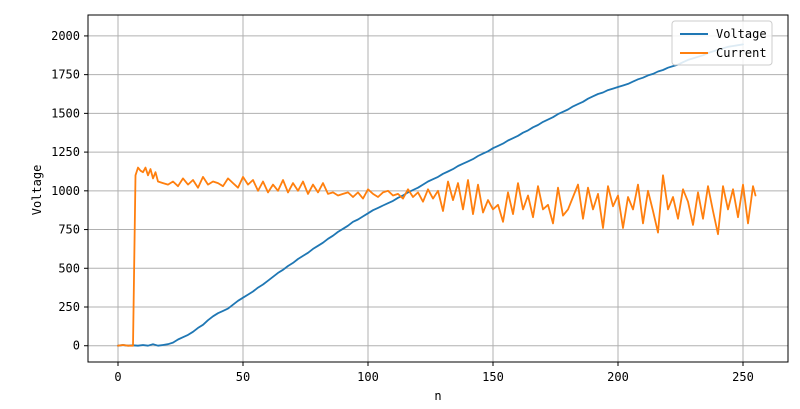 The image size is (800, 409). I want to click on x-axis-title: n, so click(437, 396).